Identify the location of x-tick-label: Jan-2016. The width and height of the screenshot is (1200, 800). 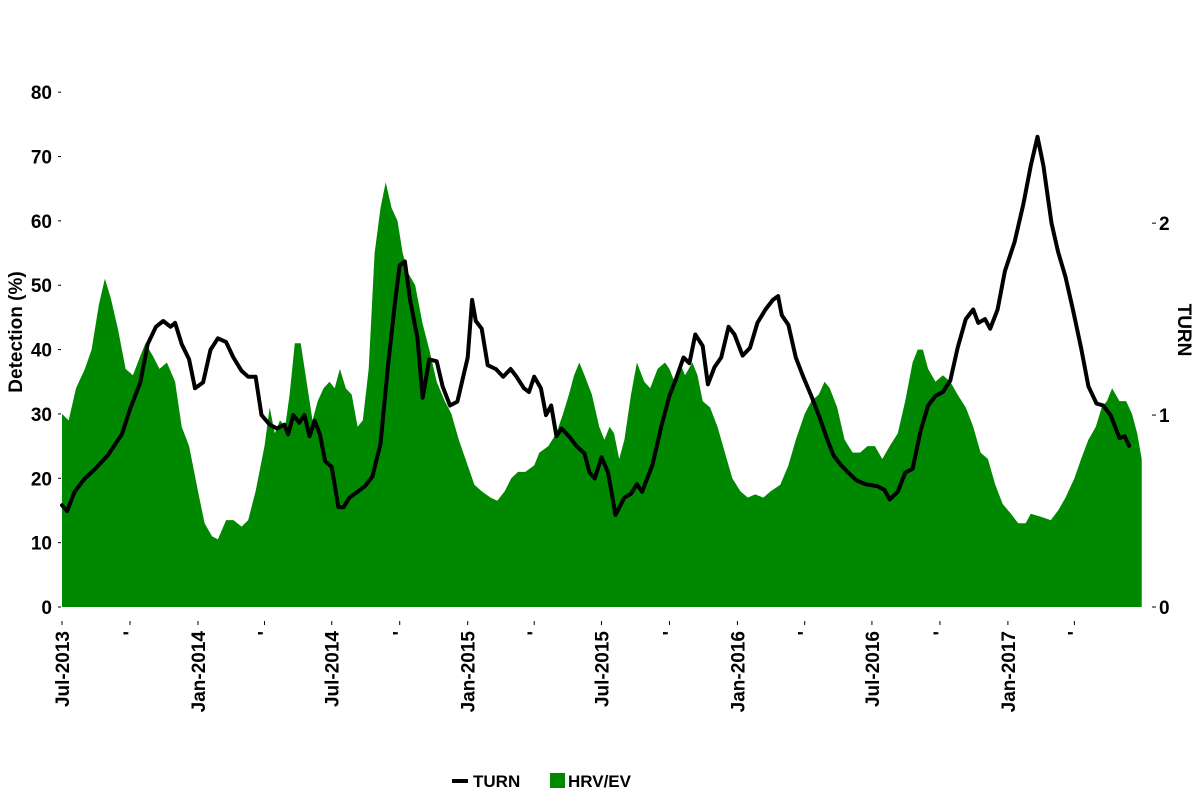
(738, 671).